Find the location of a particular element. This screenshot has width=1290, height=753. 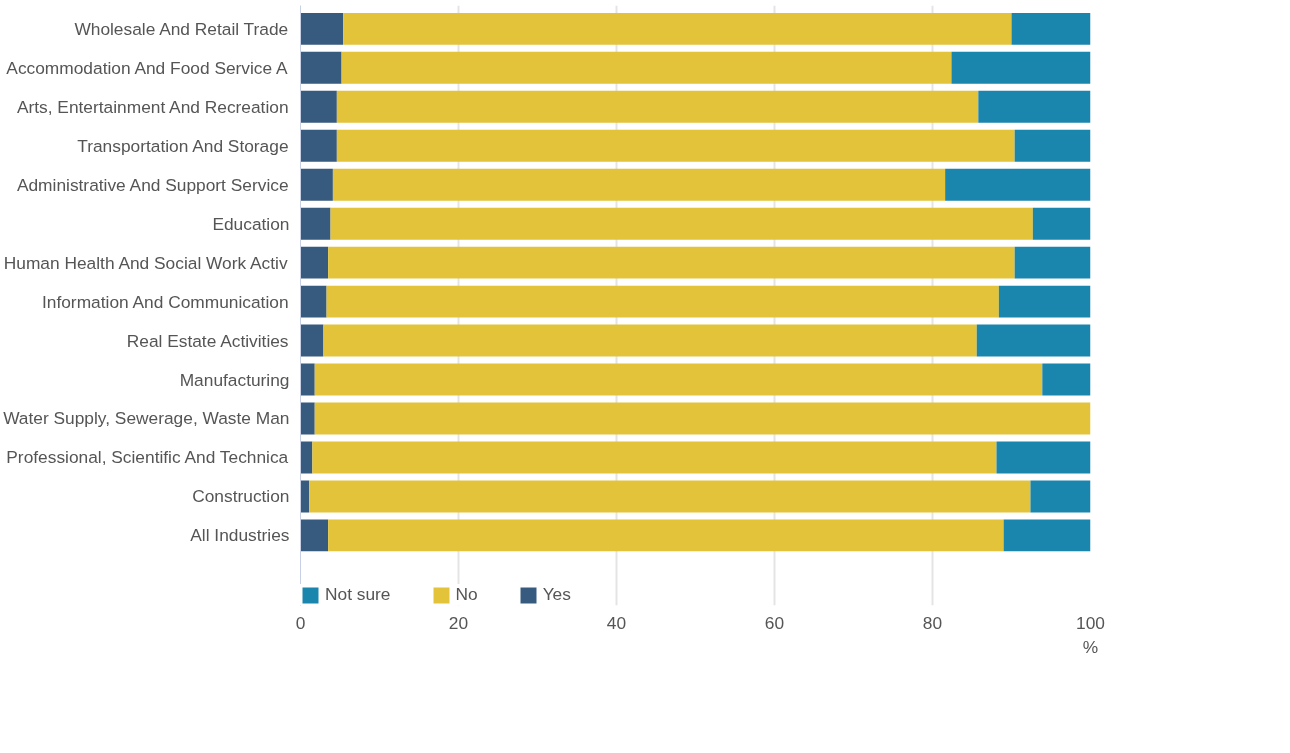

x-tick-label: 40 is located at coordinates (616, 622).